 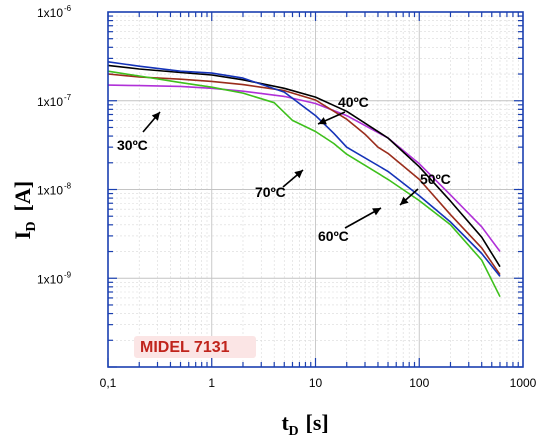 I want to click on annotation-label-2: 40ºC, so click(x=353, y=102).